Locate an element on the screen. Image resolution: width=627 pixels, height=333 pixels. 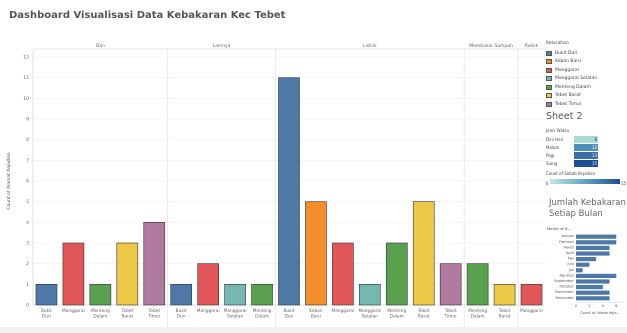
group-header-label: Listrik is located at coordinates (370, 46).